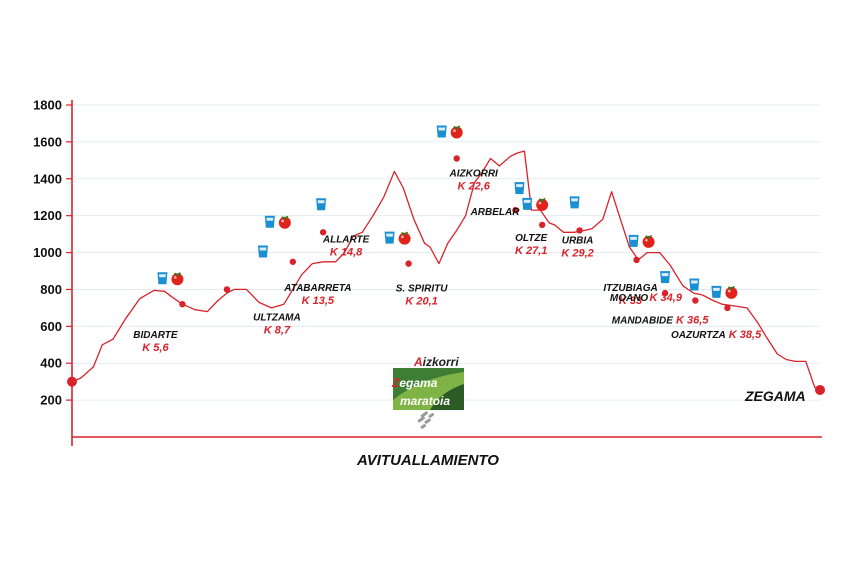 This screenshot has width=848, height=565. I want to click on x-axis-label: AVITUALLAMIENTO, so click(427, 460).